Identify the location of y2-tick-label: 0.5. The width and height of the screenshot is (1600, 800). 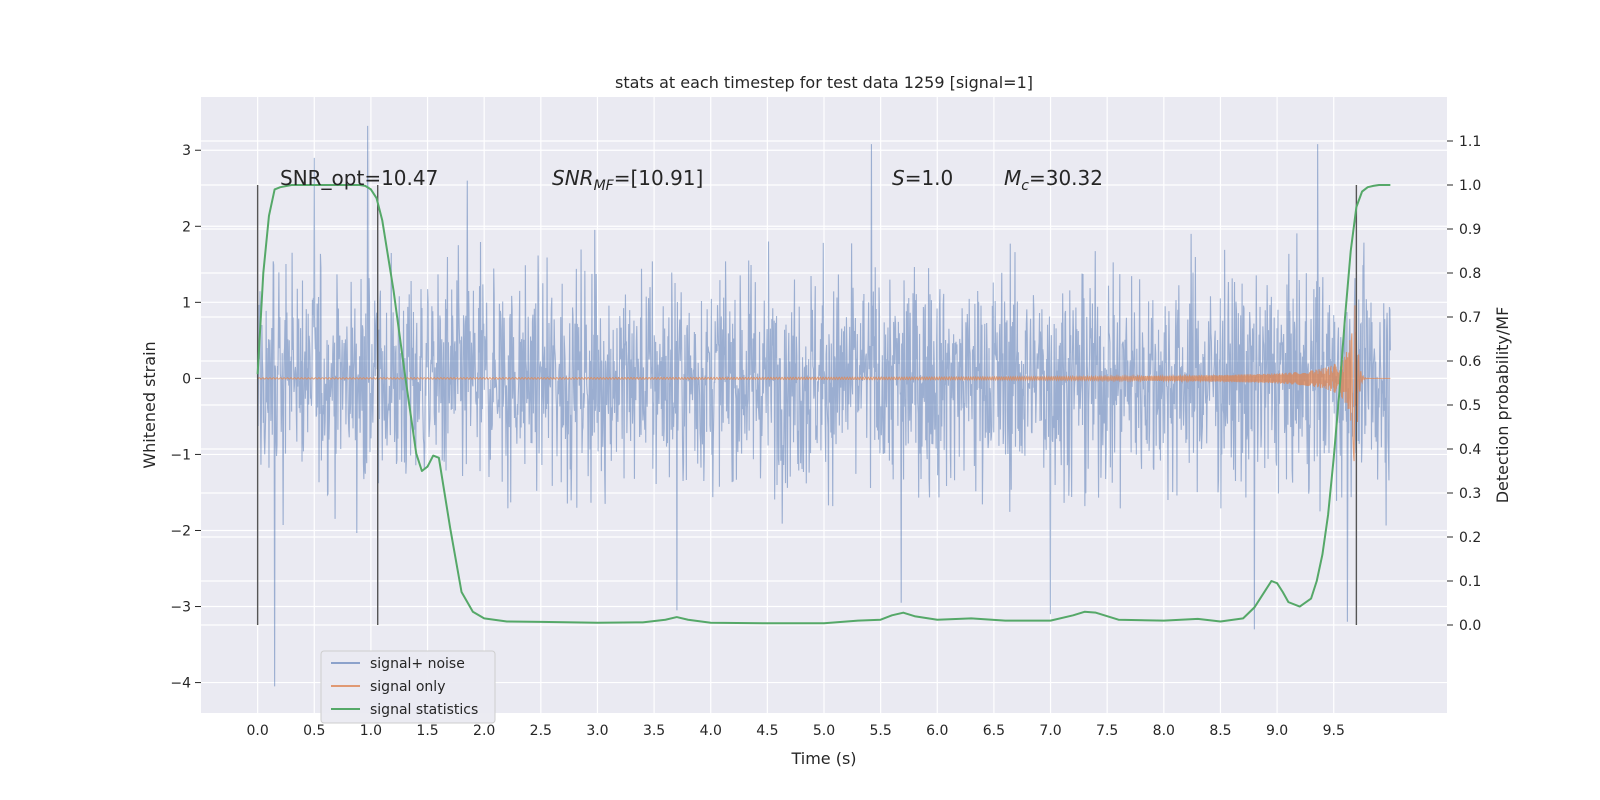
(1470, 406).